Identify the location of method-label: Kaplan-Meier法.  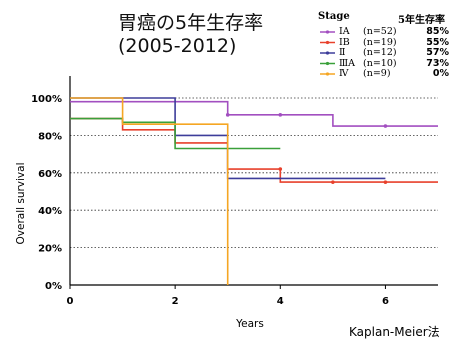
(394, 332).